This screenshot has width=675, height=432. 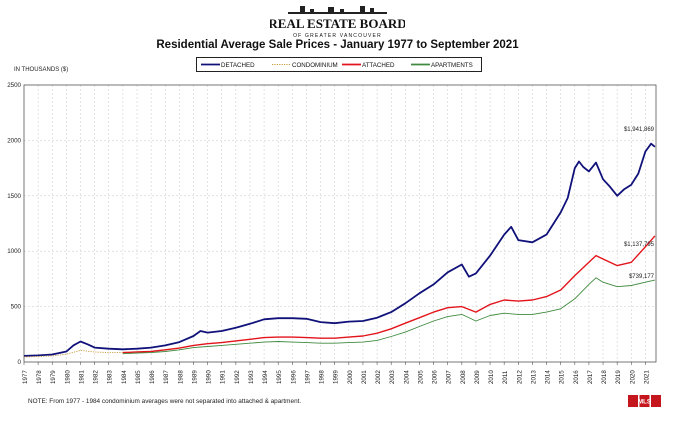 What do you see at coordinates (562, 377) in the screenshot?
I see `x-tick-label: 2015` at bounding box center [562, 377].